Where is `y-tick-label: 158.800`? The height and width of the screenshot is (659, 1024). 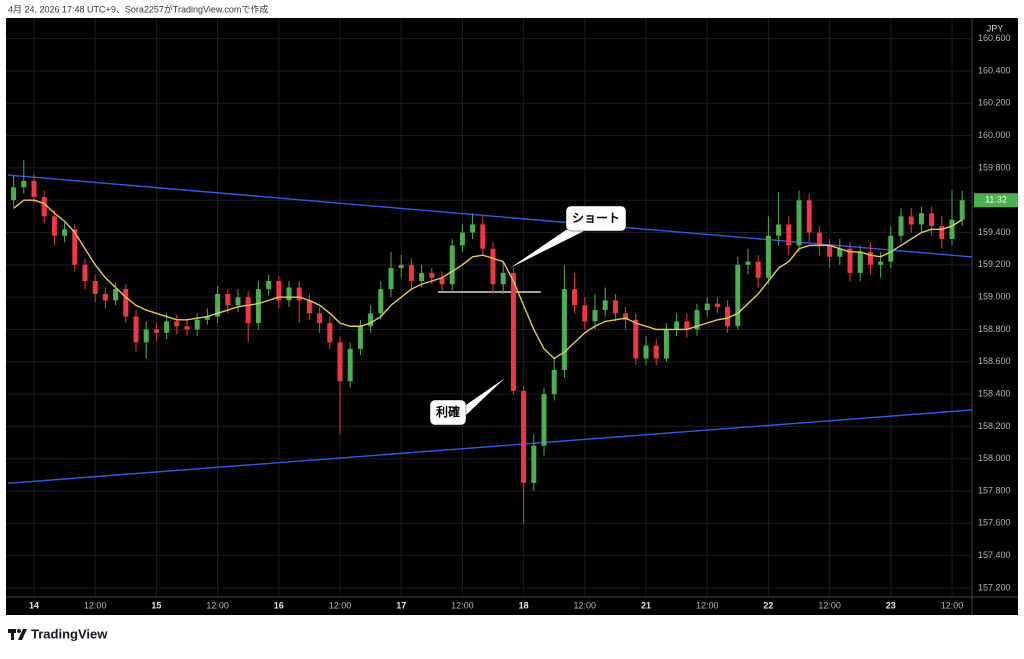
y-tick-label: 158.800 is located at coordinates (994, 329).